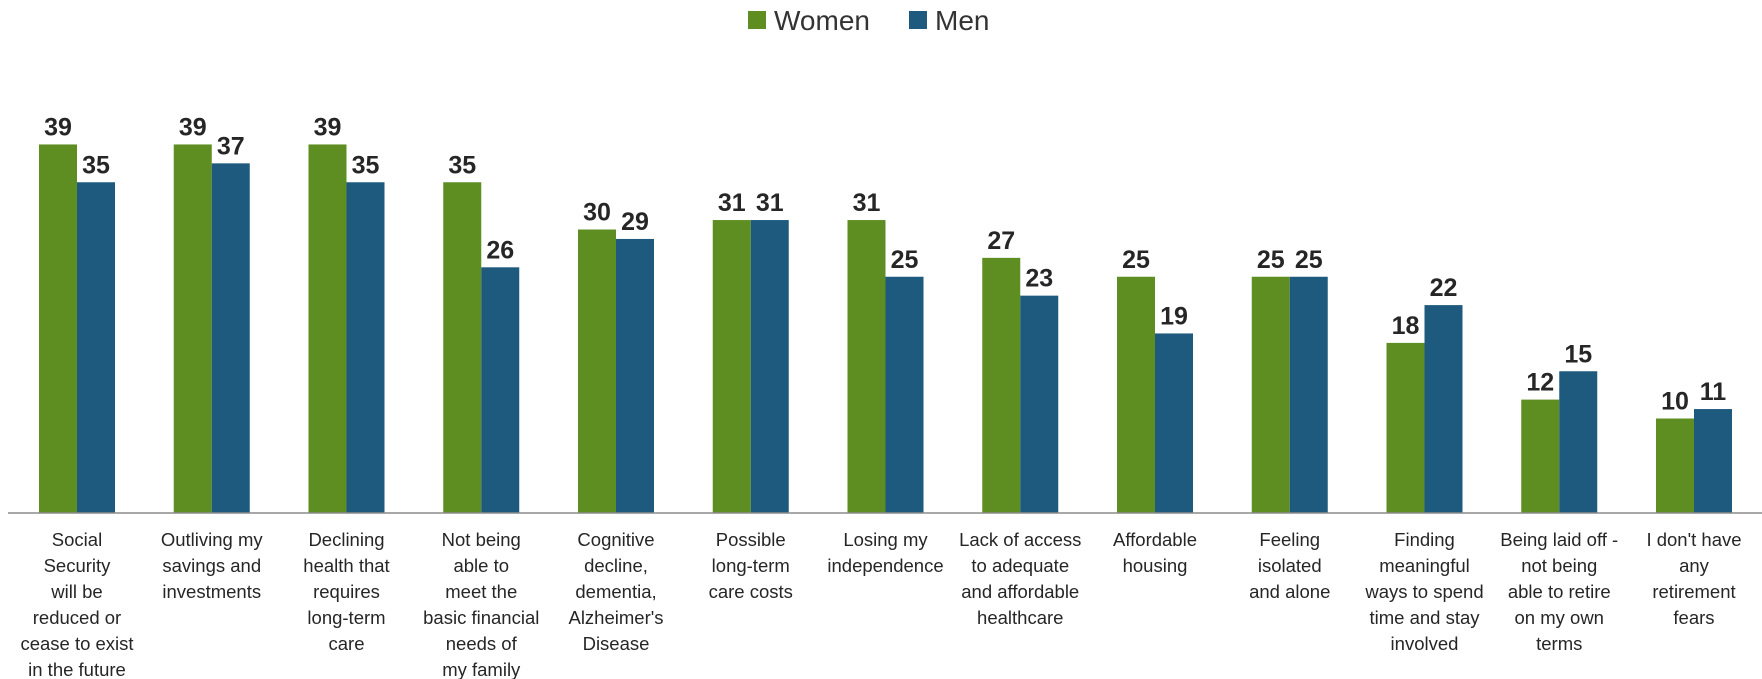 The width and height of the screenshot is (1762, 679). What do you see at coordinates (751, 565) in the screenshot?
I see `category-label-5: Possible long-term care costs` at bounding box center [751, 565].